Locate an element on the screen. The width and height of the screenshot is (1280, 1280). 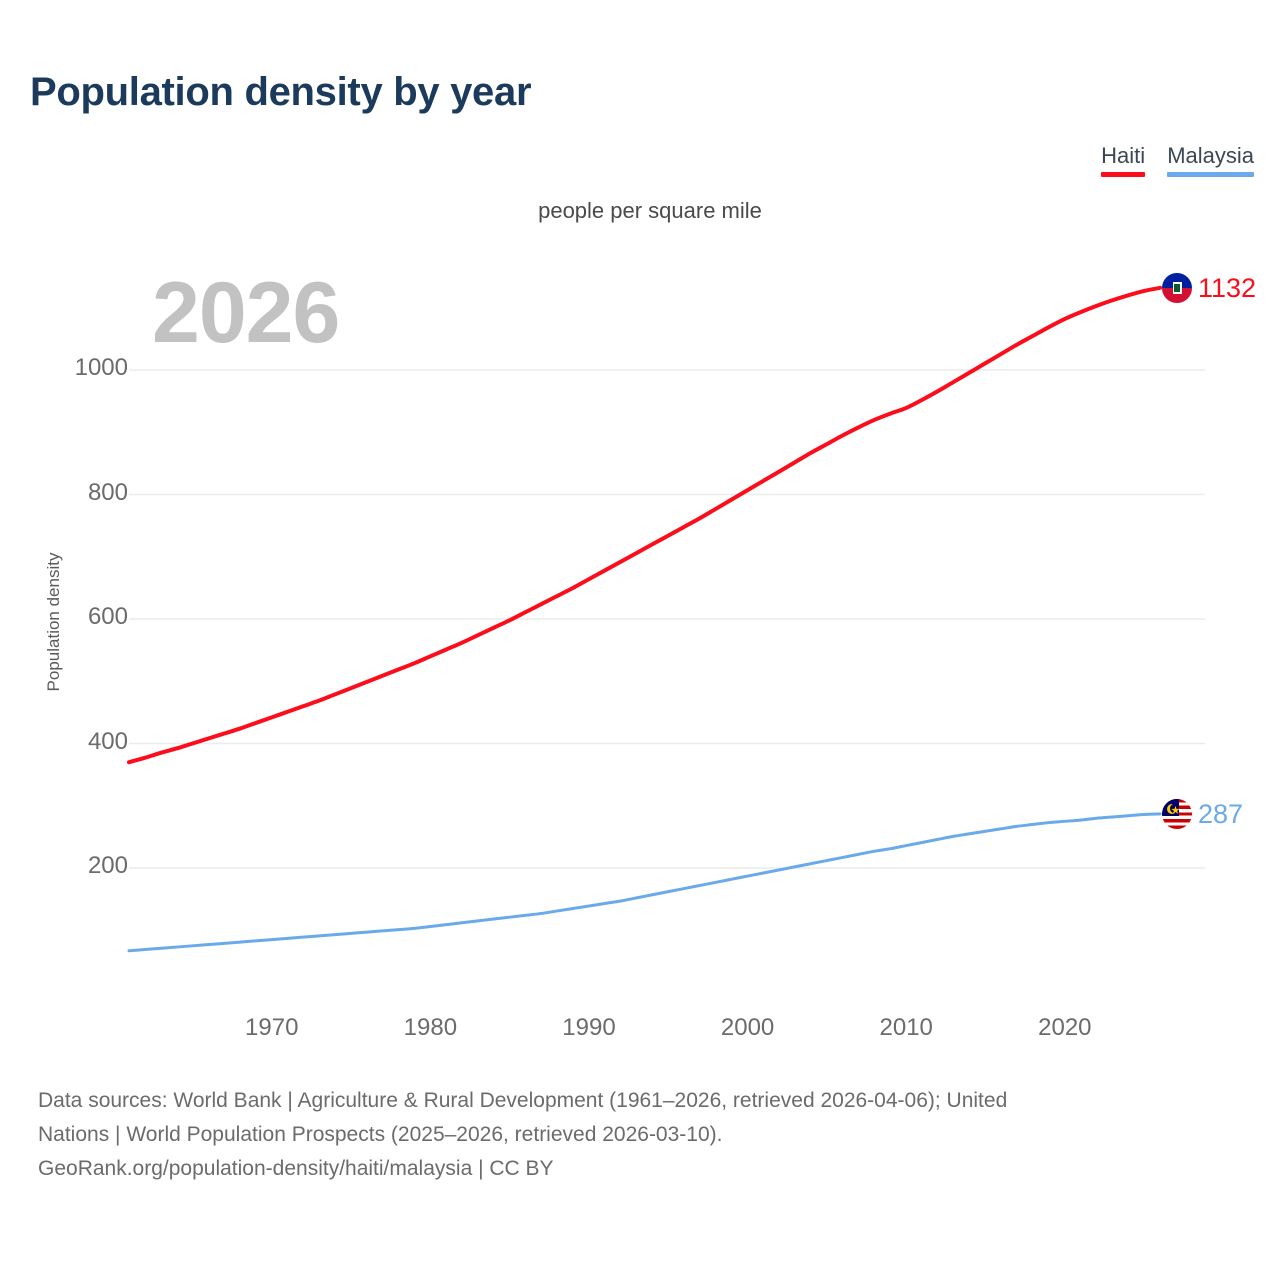
end-value-haiti: 1132 is located at coordinates (1227, 287).